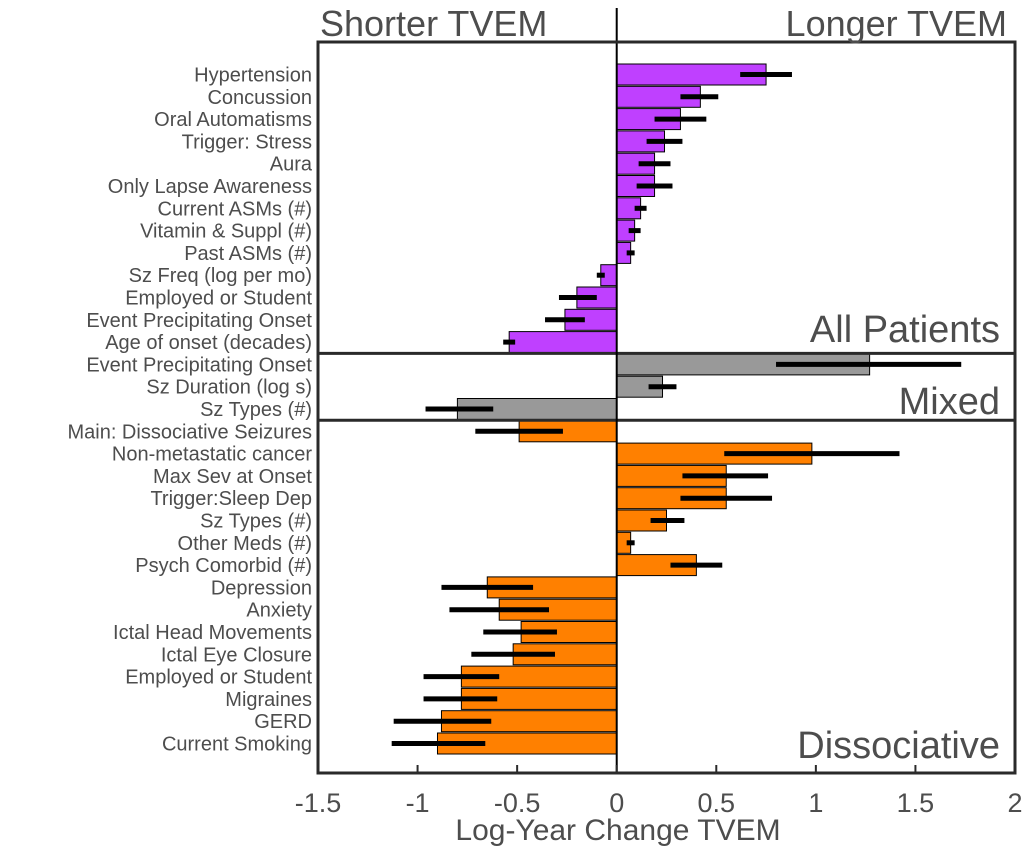 This screenshot has width=1023, height=860. I want to click on category-label-2-10: Ictal Eye Closure, so click(236, 655).